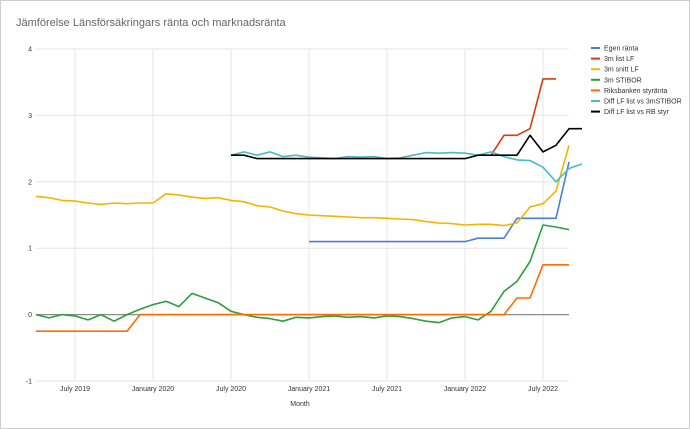  Describe the element at coordinates (543, 389) in the screenshot. I see `x-tick-label: July 2022` at that location.